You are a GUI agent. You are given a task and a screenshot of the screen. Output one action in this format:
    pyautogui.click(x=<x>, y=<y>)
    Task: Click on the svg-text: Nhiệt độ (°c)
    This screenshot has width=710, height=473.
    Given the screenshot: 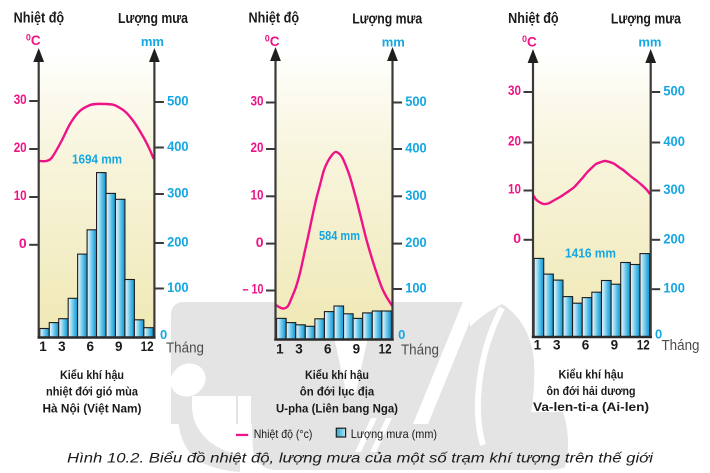 What is the action you would take?
    pyautogui.click(x=283, y=434)
    